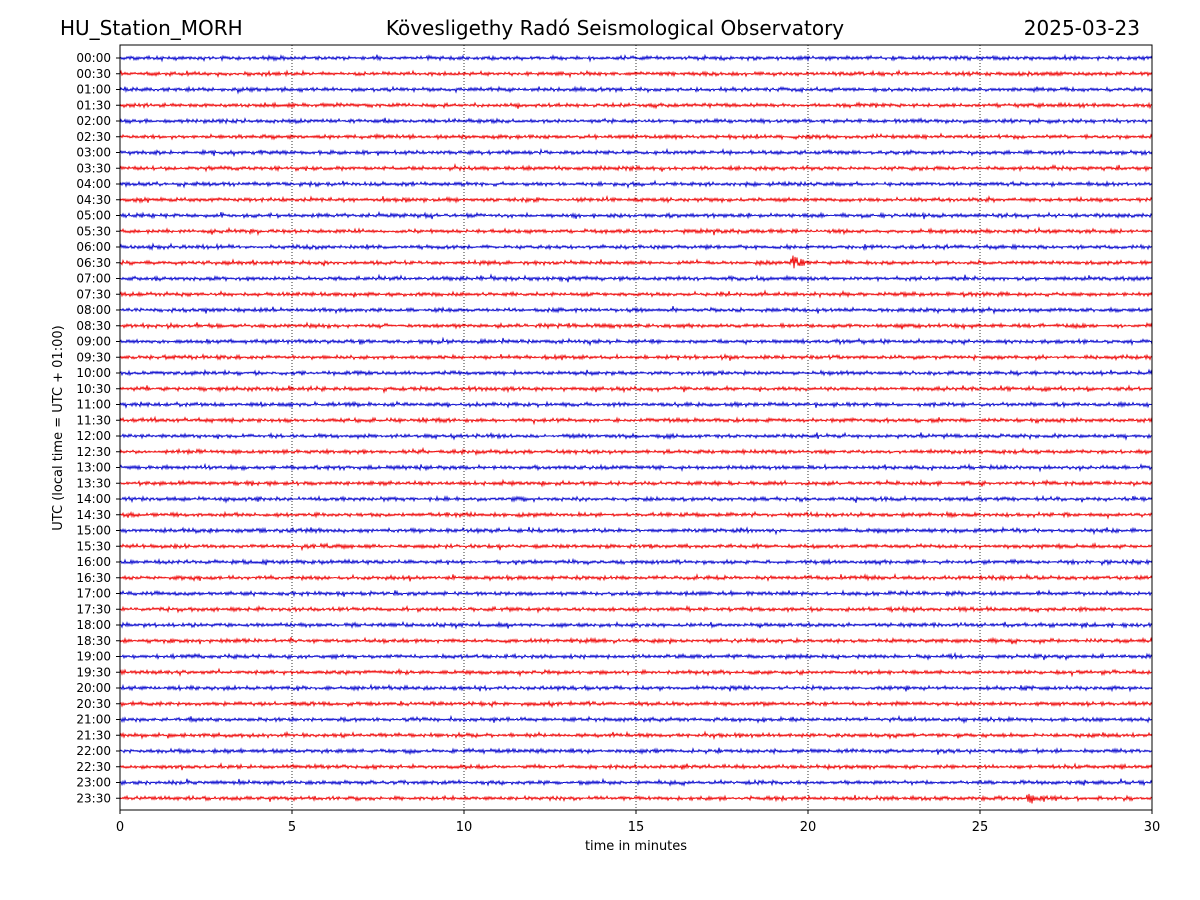  I want to click on x-tick-label: 20, so click(808, 827).